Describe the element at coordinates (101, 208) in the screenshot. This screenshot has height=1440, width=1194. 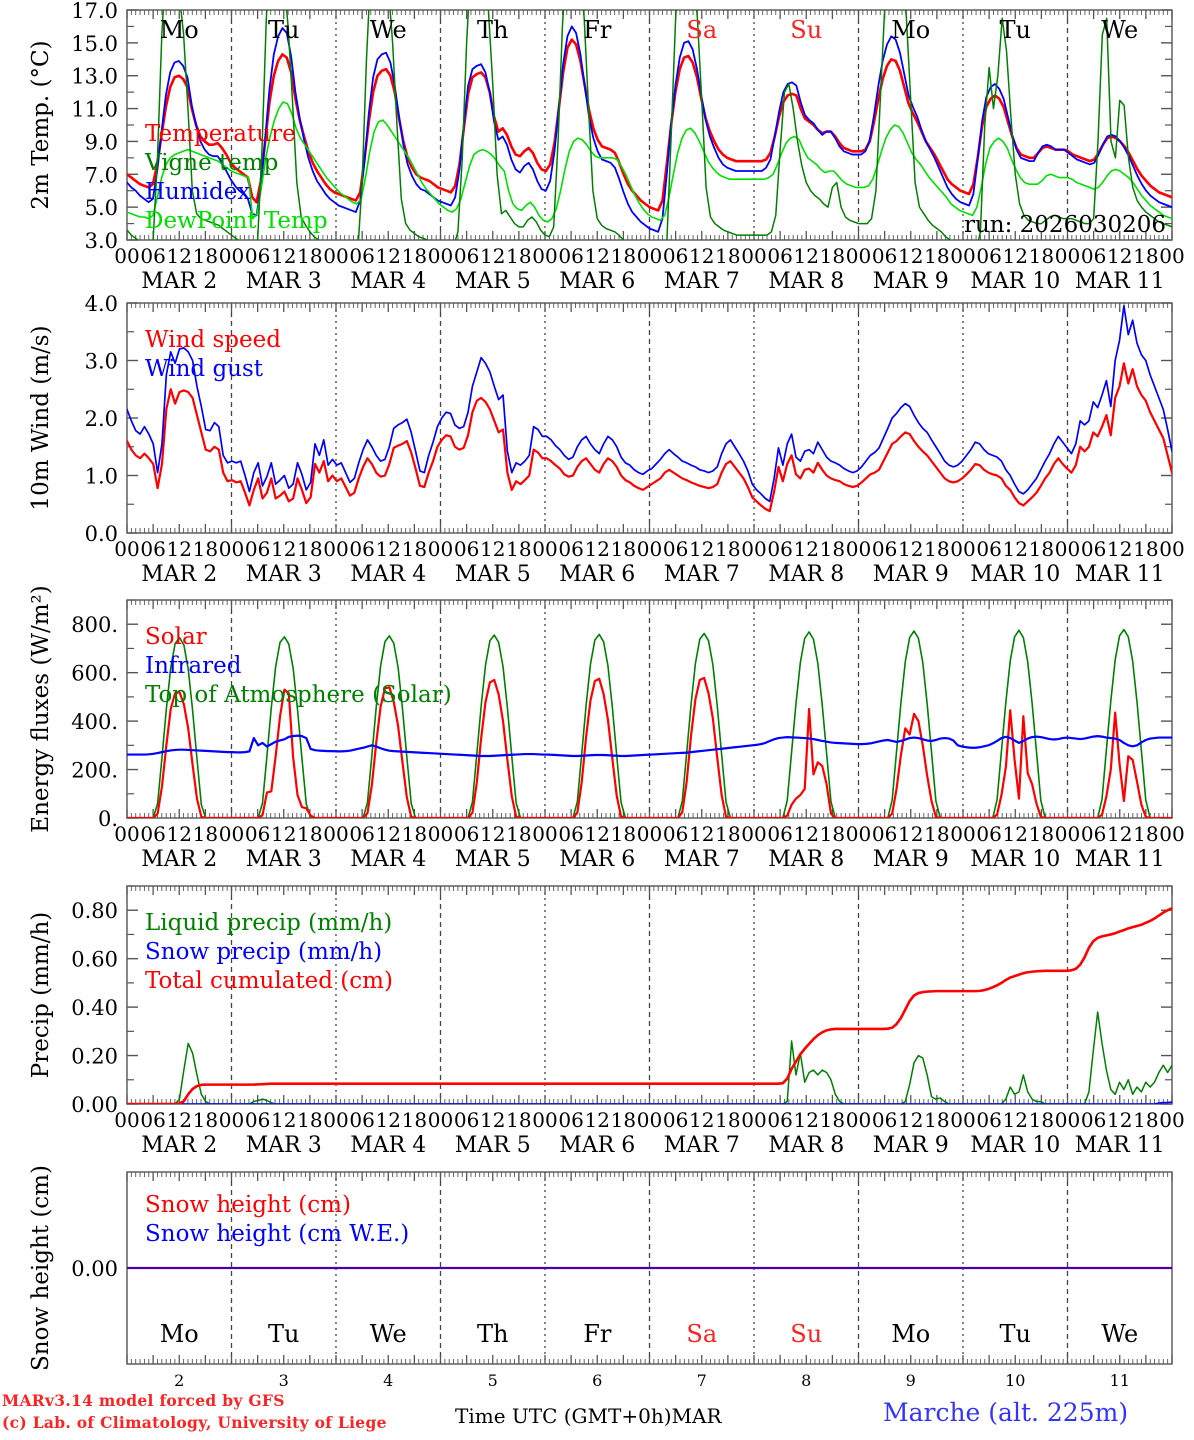
I see `y-tick-label: 5.0` at that location.